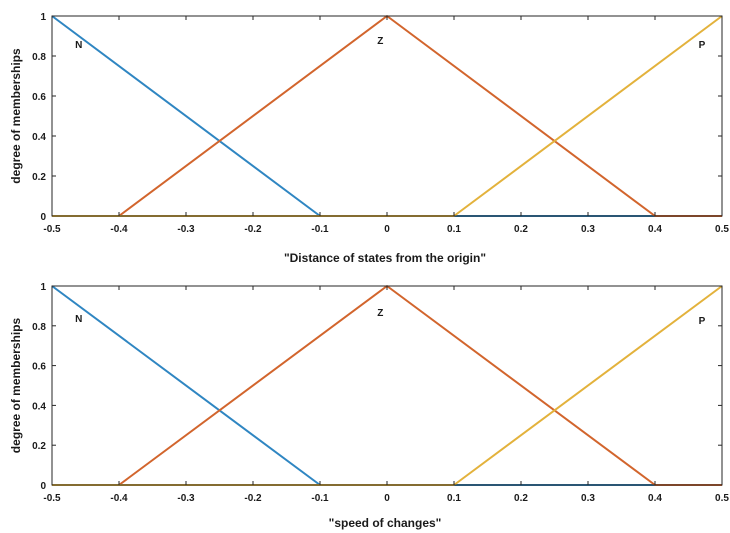 This screenshot has width=730, height=533. What do you see at coordinates (385, 523) in the screenshot?
I see `x-axis-label: "speed of changes"` at bounding box center [385, 523].